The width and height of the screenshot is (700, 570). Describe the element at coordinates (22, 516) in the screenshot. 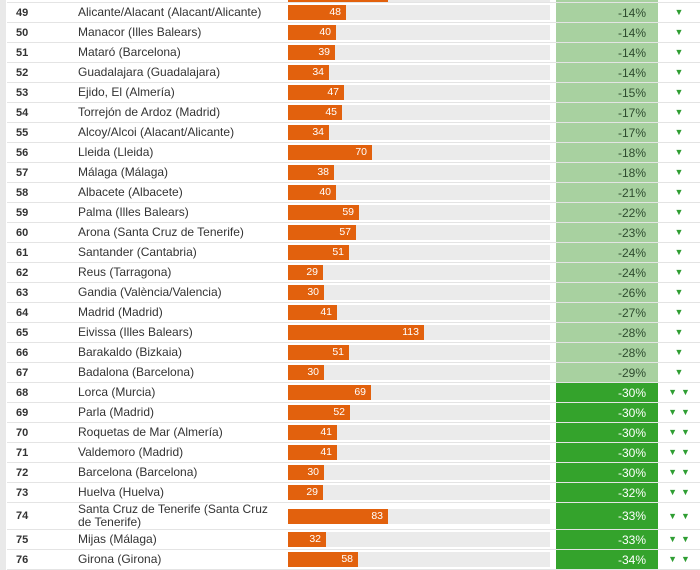

I see `rank-label: 74` at that location.